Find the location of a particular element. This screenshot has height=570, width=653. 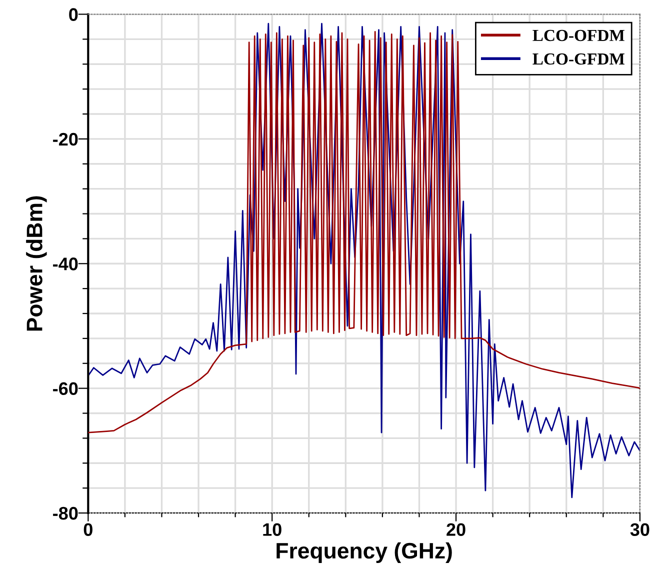

legend-label: LCO-GFDM is located at coordinates (578, 59).